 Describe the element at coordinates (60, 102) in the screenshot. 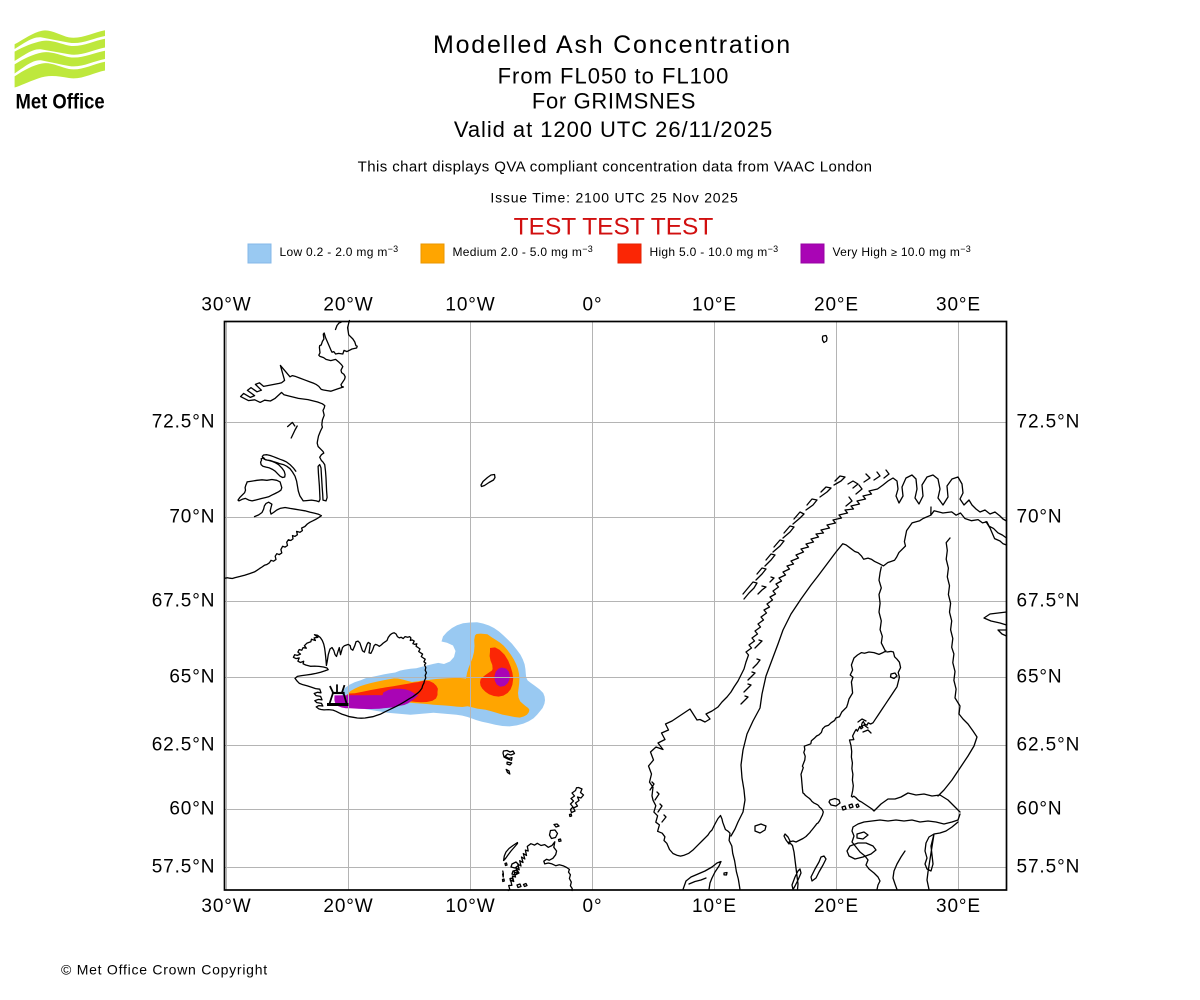

I see `svg-text: Met Office` at that location.